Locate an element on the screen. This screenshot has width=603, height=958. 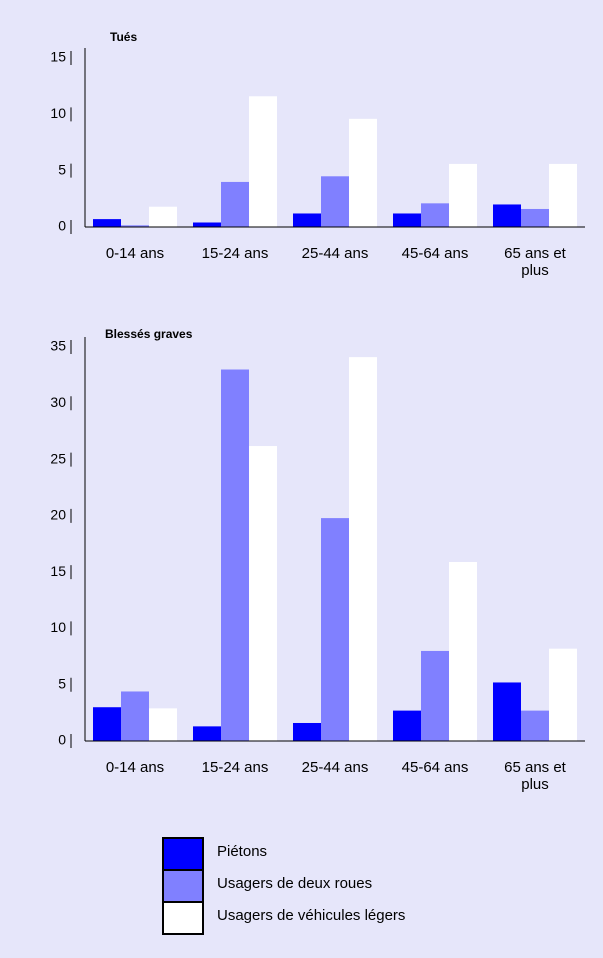
y-tick-label: 35 is located at coordinates (58, 346).